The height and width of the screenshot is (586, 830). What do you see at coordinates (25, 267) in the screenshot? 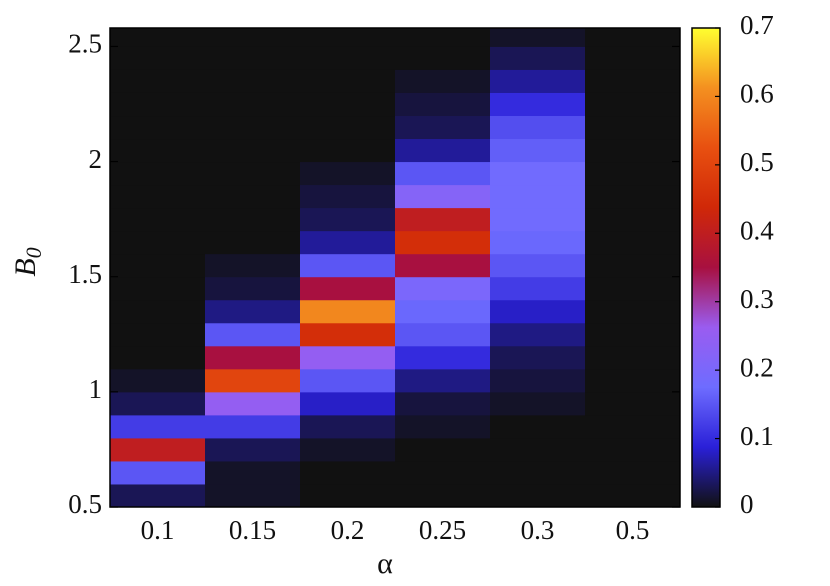
I see `y-axis-label-main: B` at bounding box center [25, 267].